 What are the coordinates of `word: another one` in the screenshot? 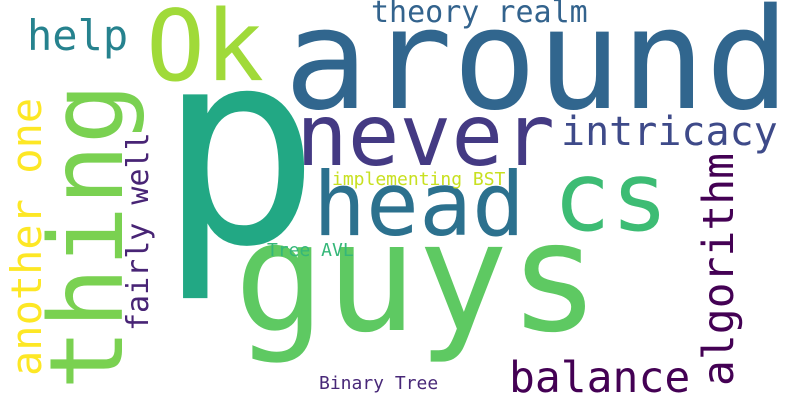 It's located at (26, 237).